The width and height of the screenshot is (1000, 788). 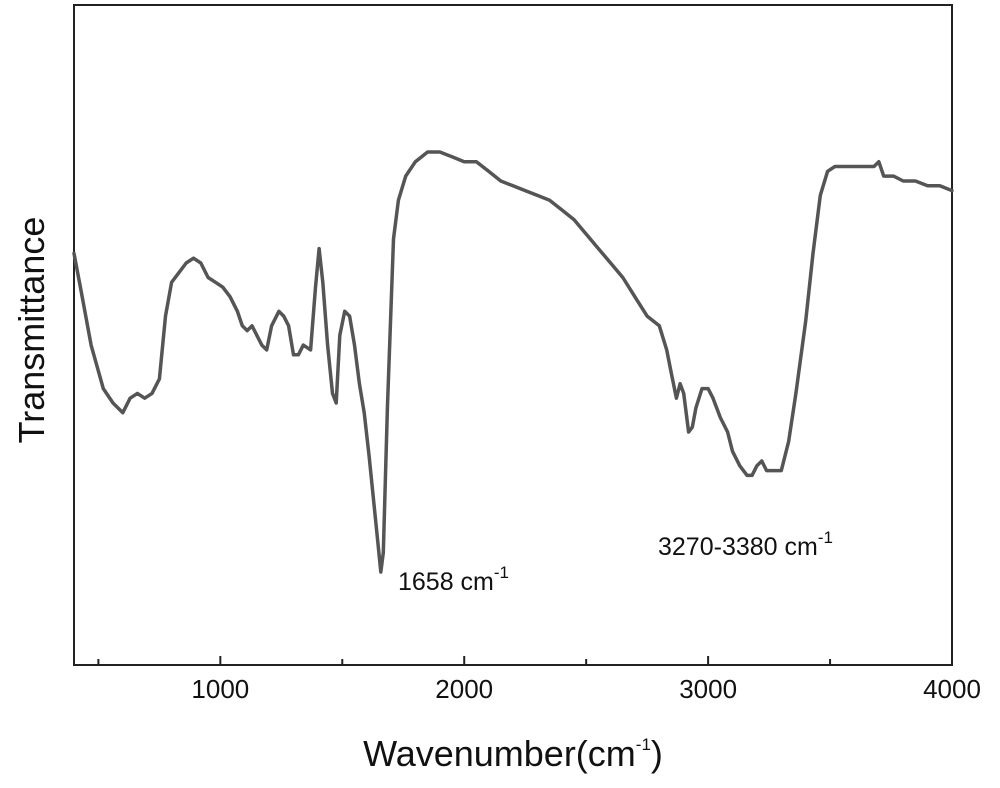 What do you see at coordinates (499, 753) in the screenshot?
I see `x-axis-title-text: Wavenumber(cm` at bounding box center [499, 753].